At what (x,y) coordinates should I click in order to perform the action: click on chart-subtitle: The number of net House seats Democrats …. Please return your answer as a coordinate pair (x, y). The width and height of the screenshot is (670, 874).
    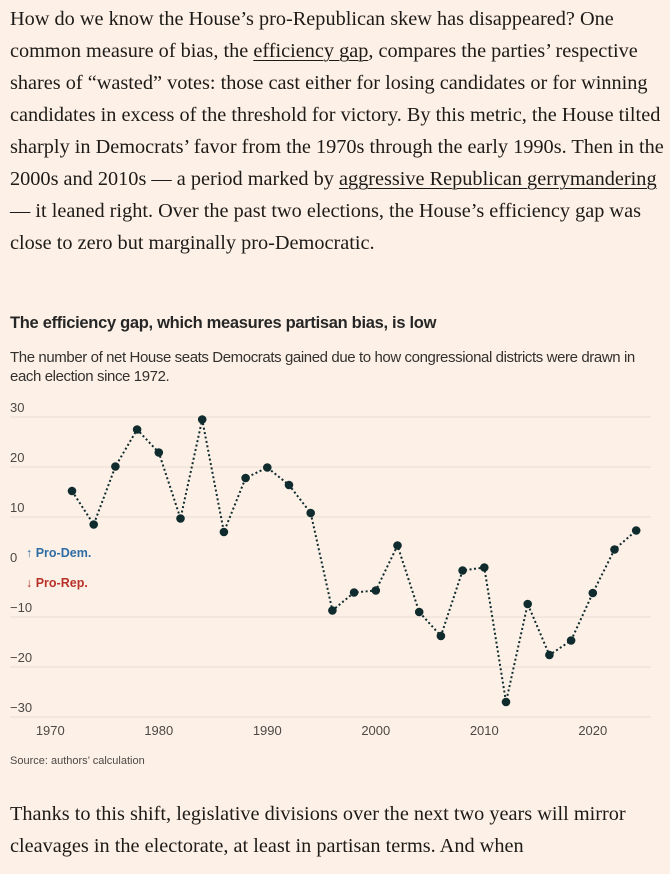
    Looking at the image, I should click on (322, 367).